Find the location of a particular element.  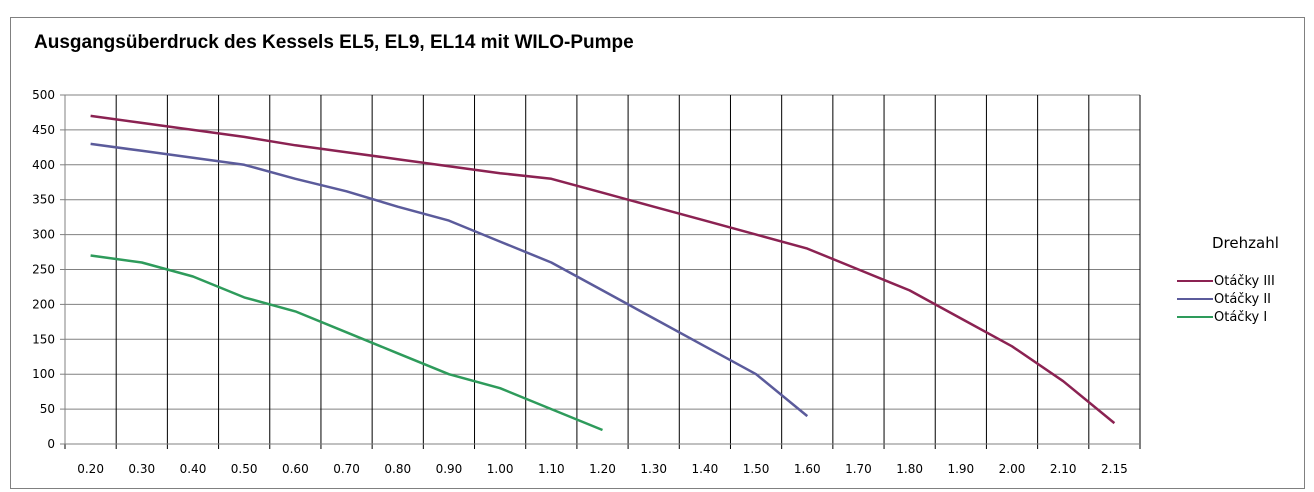

x-tick-label: 1.20 is located at coordinates (602, 469).